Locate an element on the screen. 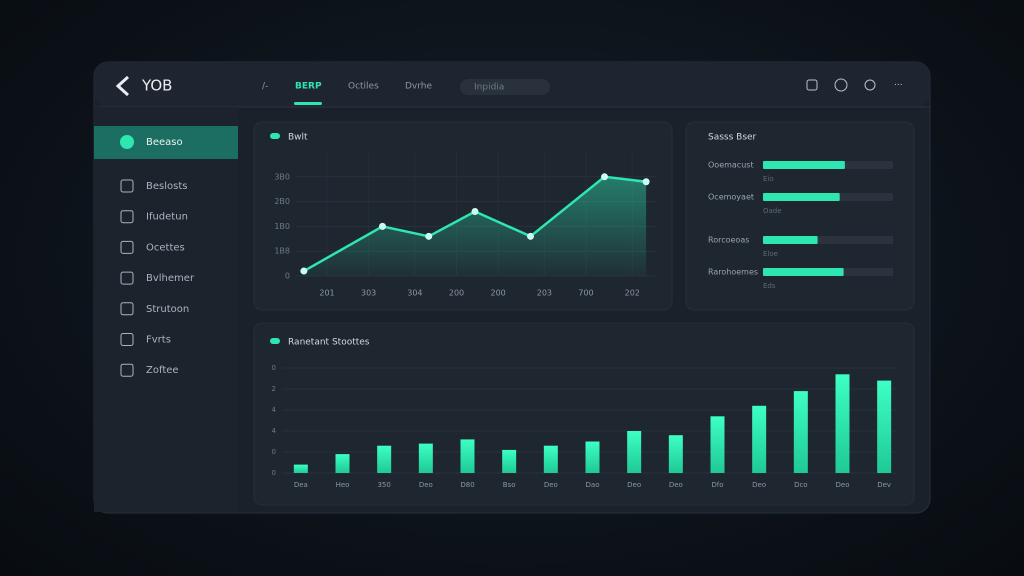 The height and width of the screenshot is (576, 1024). sidebar-item: Ocettes is located at coordinates (165, 247).